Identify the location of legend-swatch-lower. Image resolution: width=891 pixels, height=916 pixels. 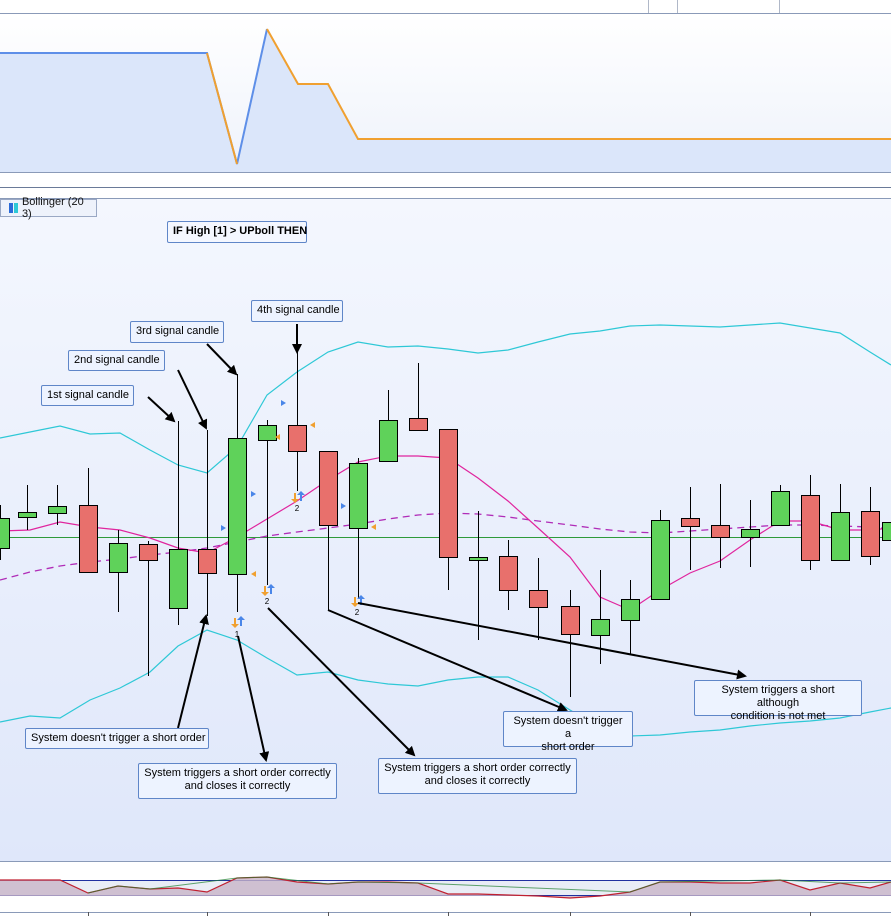
(11, 208).